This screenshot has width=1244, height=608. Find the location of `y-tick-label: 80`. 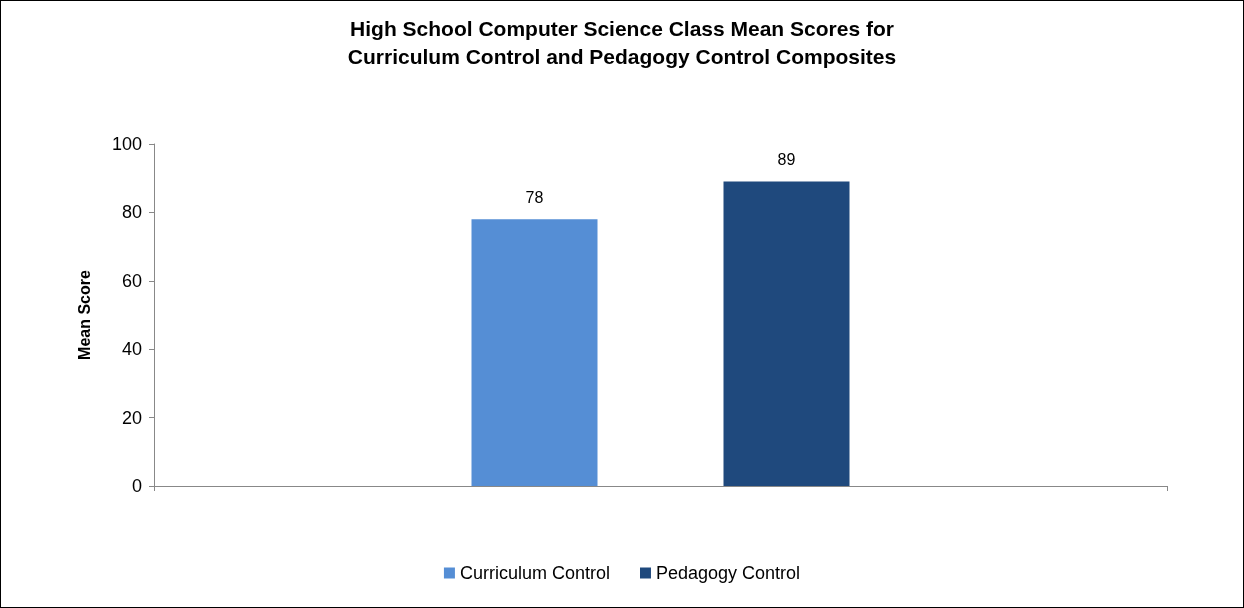

y-tick-label: 80 is located at coordinates (131, 212).